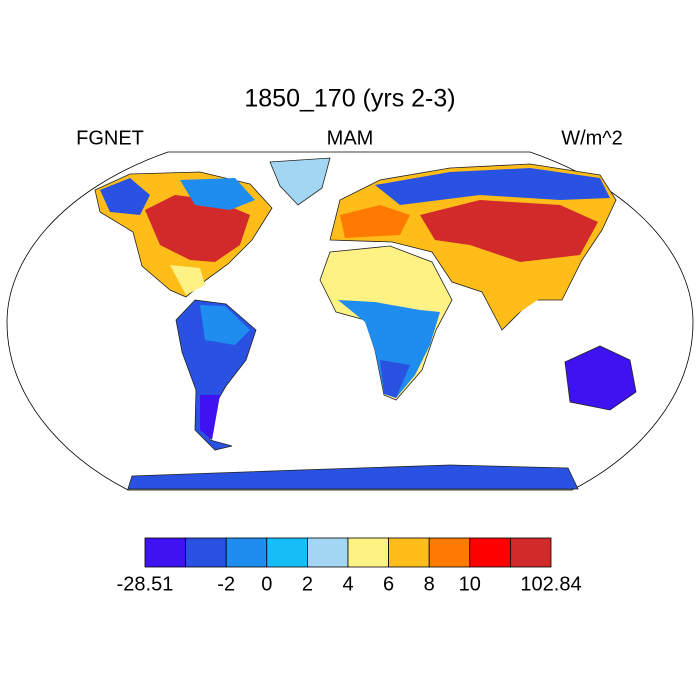 The image size is (700, 700). I want to click on colorbar-label: 8, so click(429, 584).